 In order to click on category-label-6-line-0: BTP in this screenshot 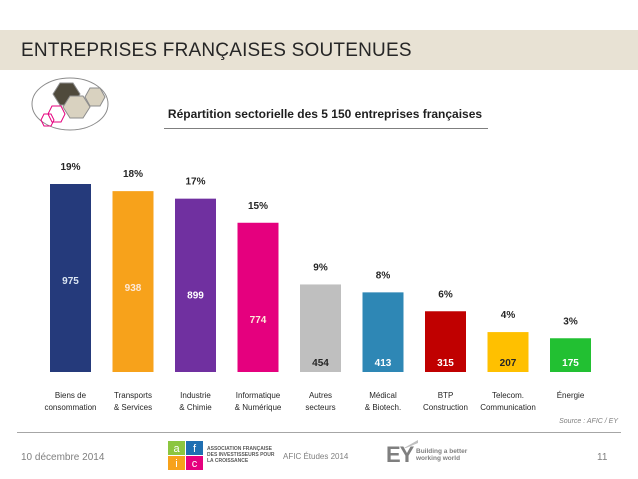, I will do `click(446, 395)`.